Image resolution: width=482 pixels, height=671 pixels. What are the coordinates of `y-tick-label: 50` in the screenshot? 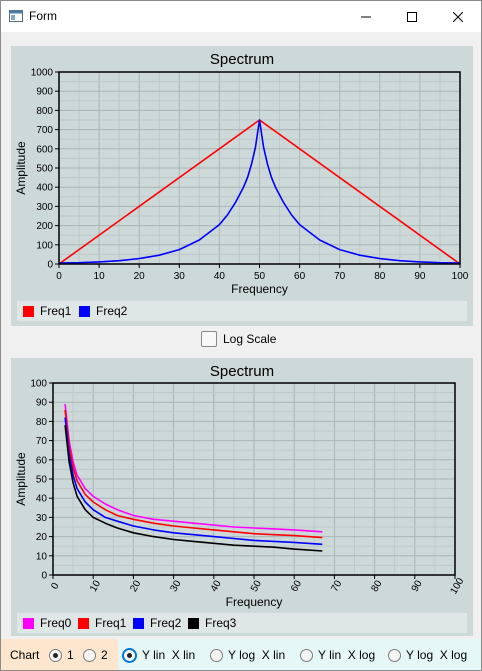 It's located at (42, 480).